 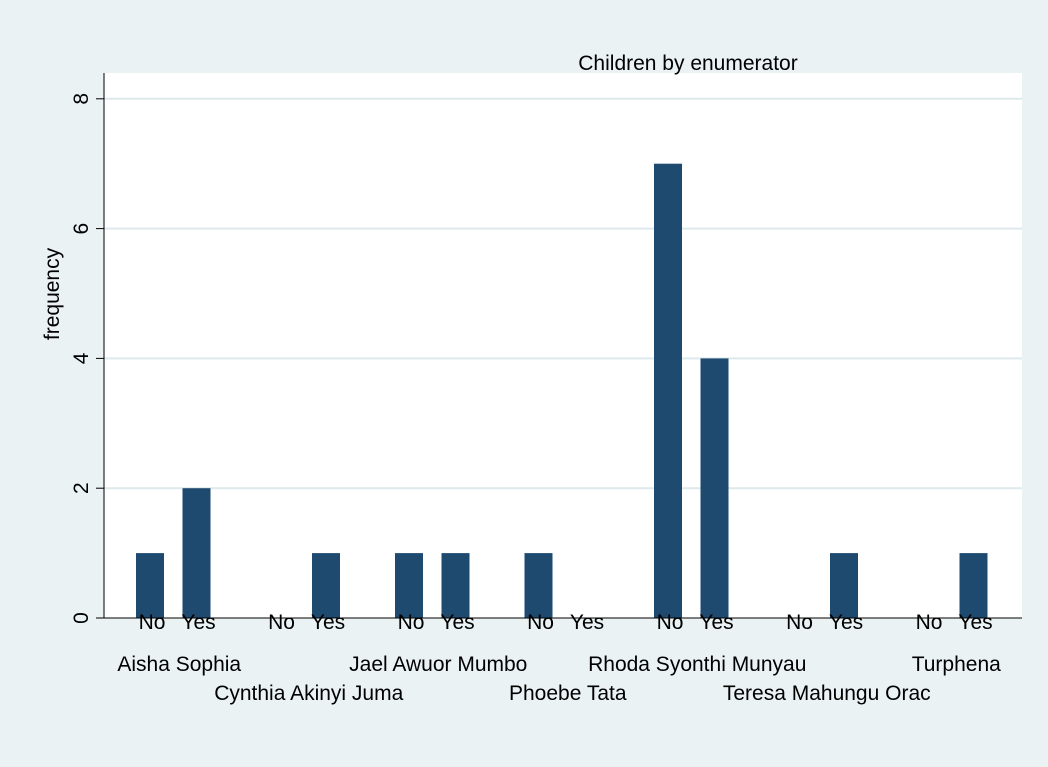 I want to click on y-axis-title: frequency, so click(x=52, y=293).